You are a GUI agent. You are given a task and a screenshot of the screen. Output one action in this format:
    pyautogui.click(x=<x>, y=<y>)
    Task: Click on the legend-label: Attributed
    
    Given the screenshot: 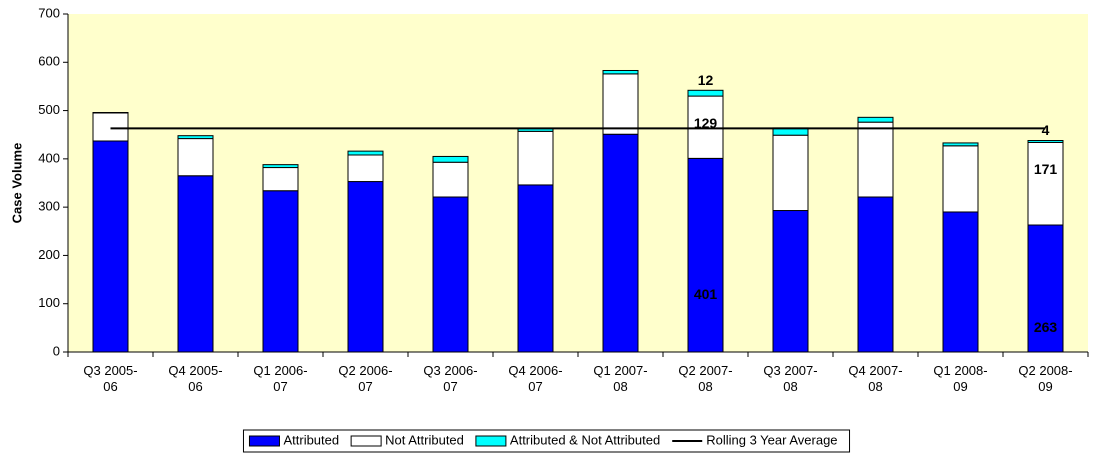 What is the action you would take?
    pyautogui.click(x=311, y=439)
    